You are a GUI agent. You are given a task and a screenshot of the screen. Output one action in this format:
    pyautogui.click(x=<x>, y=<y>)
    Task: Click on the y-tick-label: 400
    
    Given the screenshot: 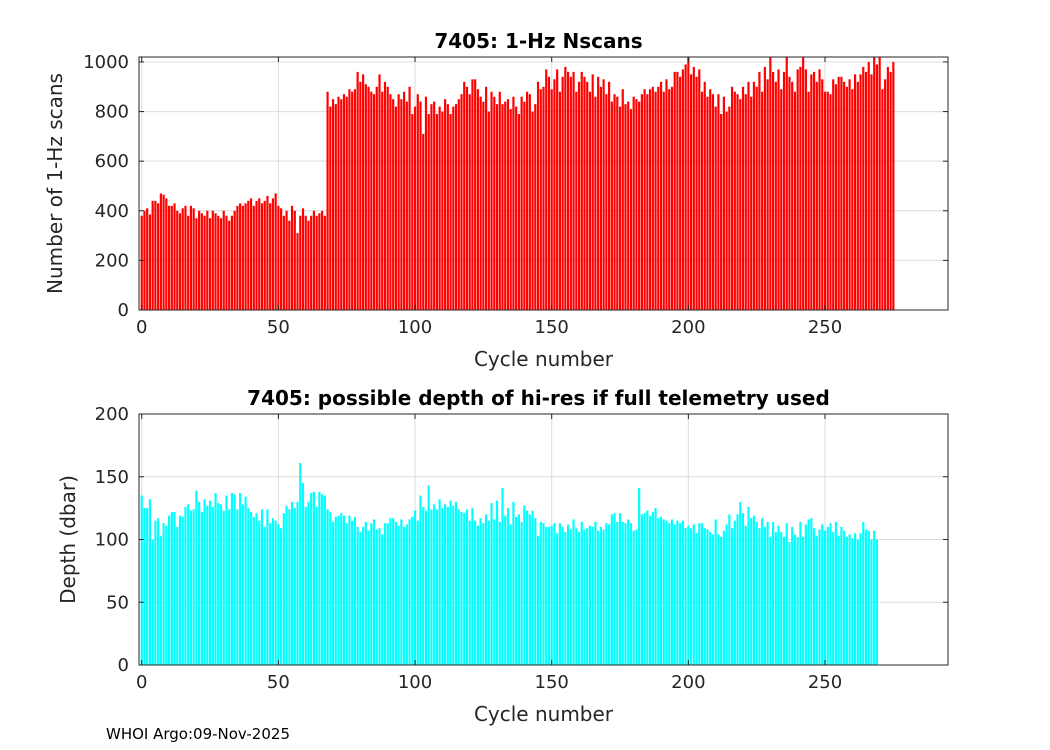 What is the action you would take?
    pyautogui.click(x=112, y=211)
    